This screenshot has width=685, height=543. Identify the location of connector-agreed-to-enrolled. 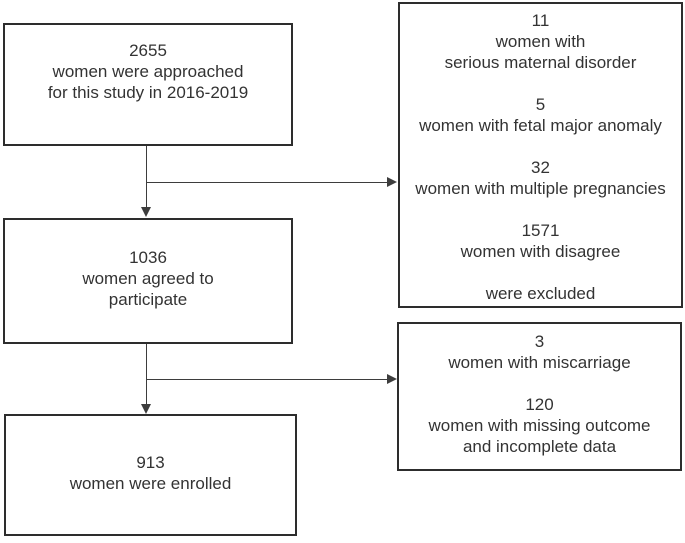
(146, 374).